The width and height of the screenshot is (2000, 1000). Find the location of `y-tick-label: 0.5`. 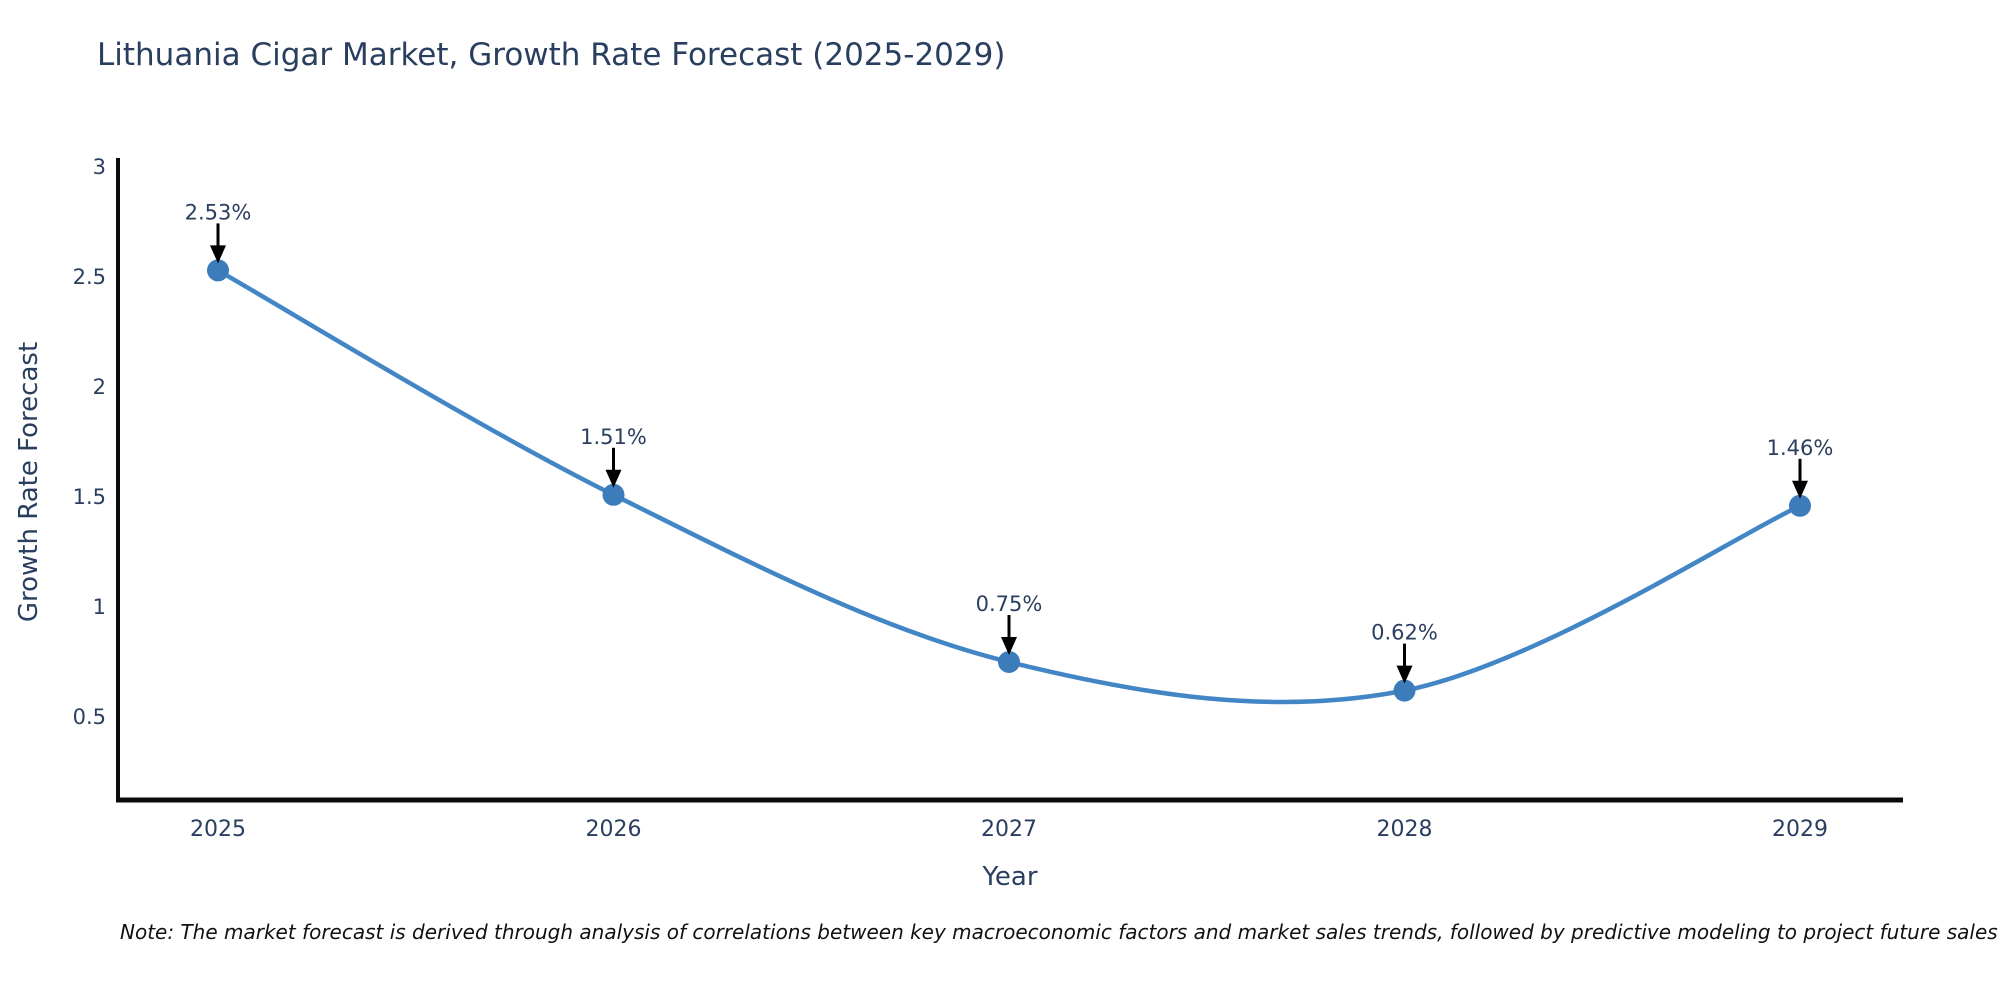

y-tick-label: 0.5 is located at coordinates (89, 717).